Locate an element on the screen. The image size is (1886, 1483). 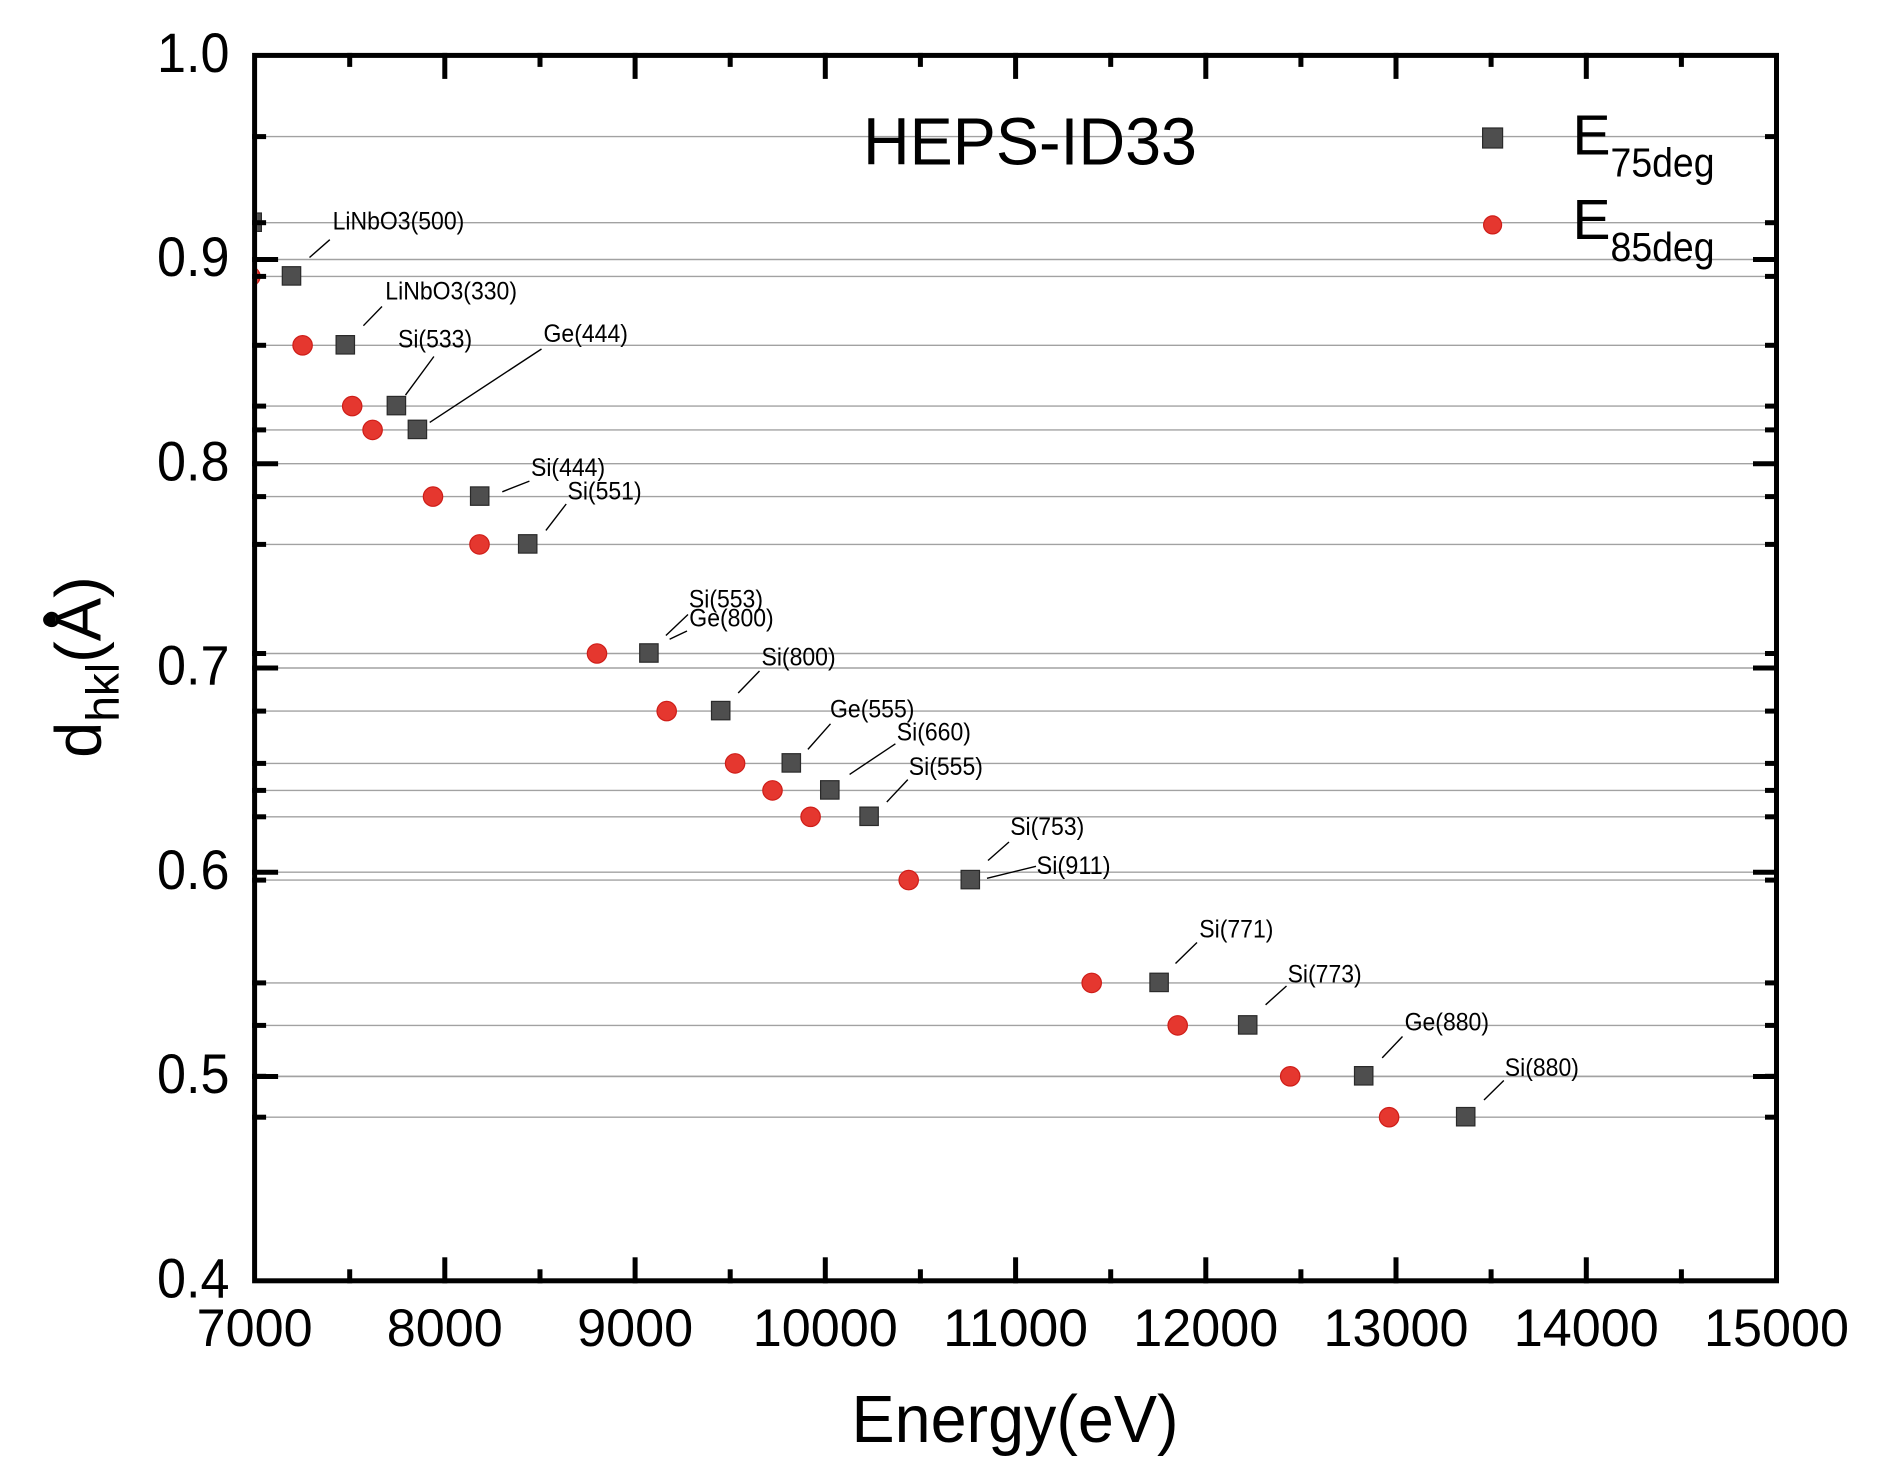
svg-text: HEPS-ID33 is located at coordinates (1030, 142).